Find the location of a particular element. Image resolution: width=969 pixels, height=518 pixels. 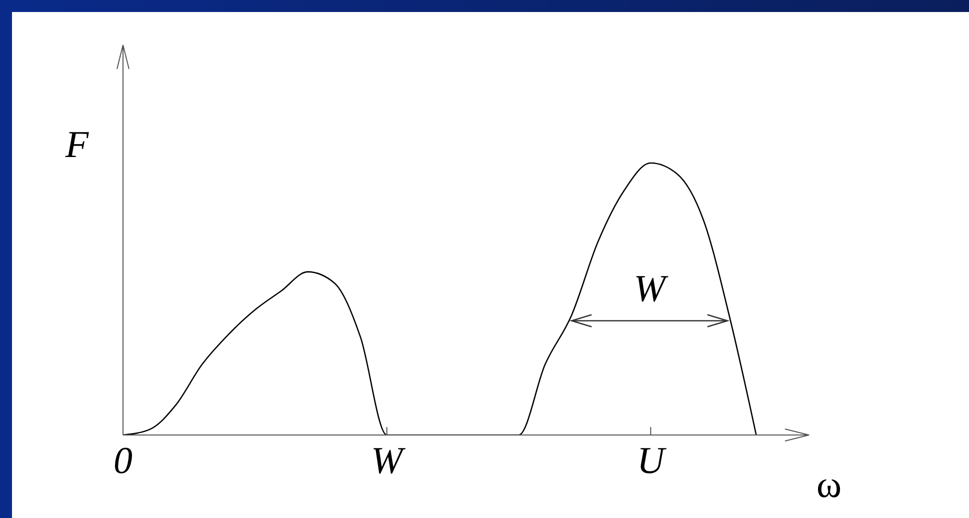

x-axis-title: ω is located at coordinates (829, 485).